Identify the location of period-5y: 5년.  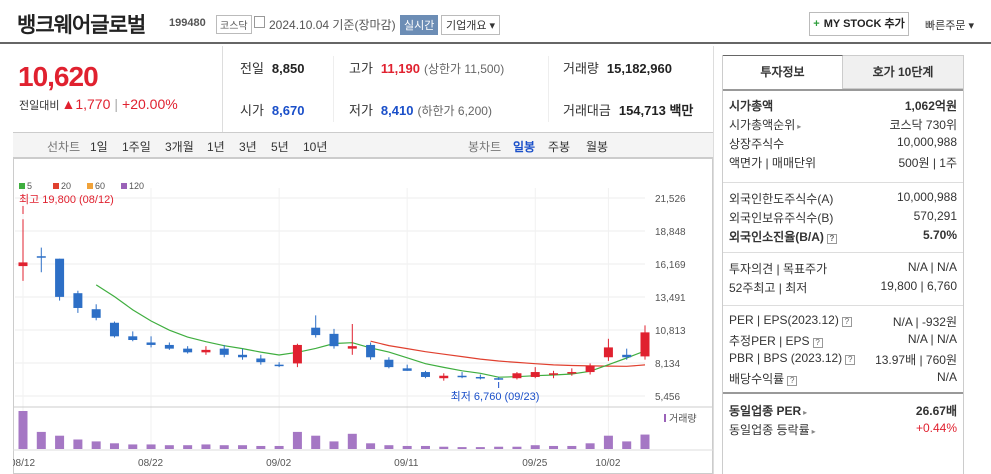
(280, 147).